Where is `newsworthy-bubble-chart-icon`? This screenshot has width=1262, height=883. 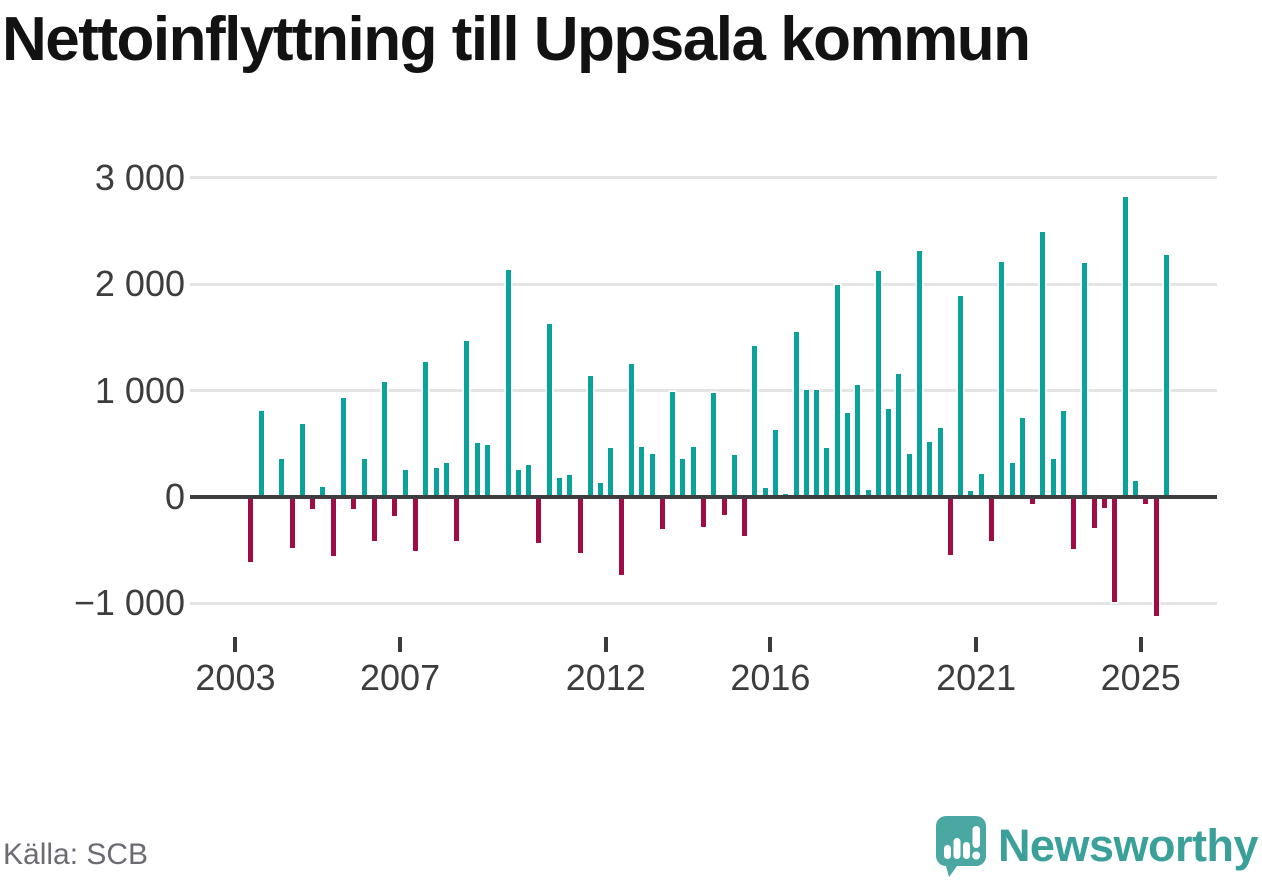
newsworthy-bubble-chart-icon is located at coordinates (960, 846).